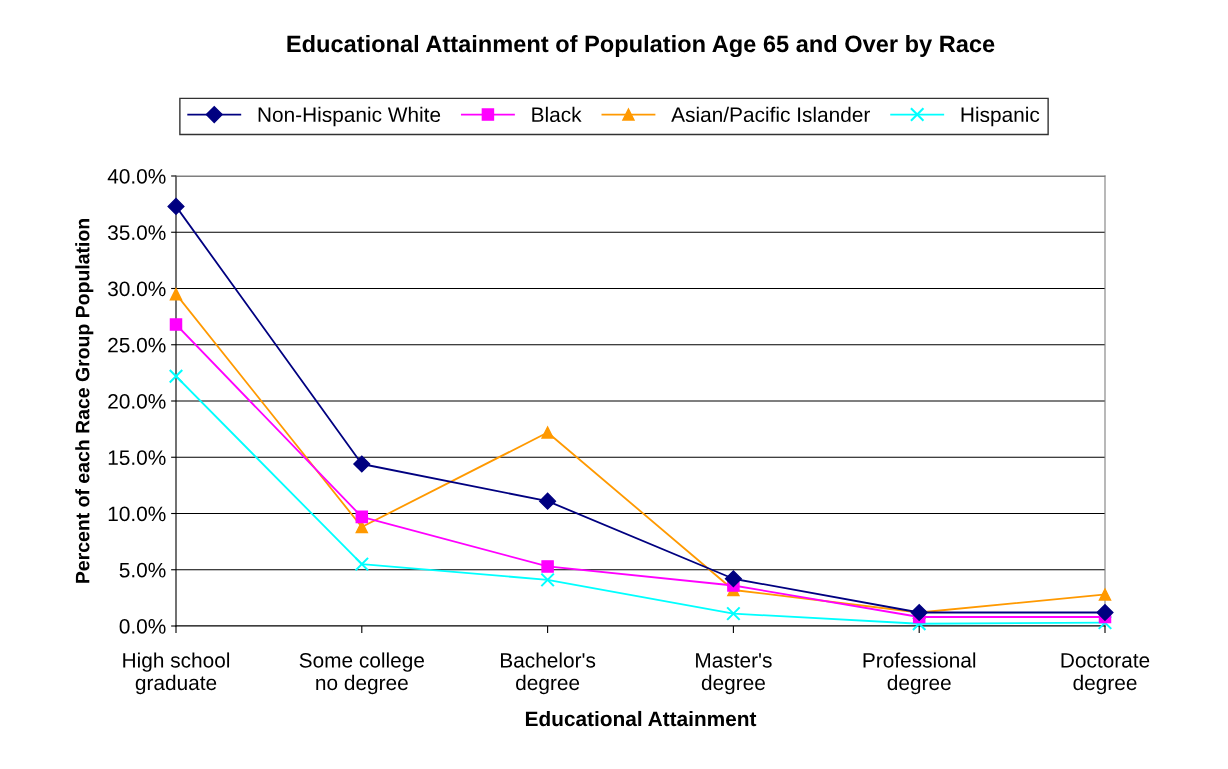 The height and width of the screenshot is (769, 1228). What do you see at coordinates (137, 289) in the screenshot?
I see `y-tick-label: 30.0%` at bounding box center [137, 289].